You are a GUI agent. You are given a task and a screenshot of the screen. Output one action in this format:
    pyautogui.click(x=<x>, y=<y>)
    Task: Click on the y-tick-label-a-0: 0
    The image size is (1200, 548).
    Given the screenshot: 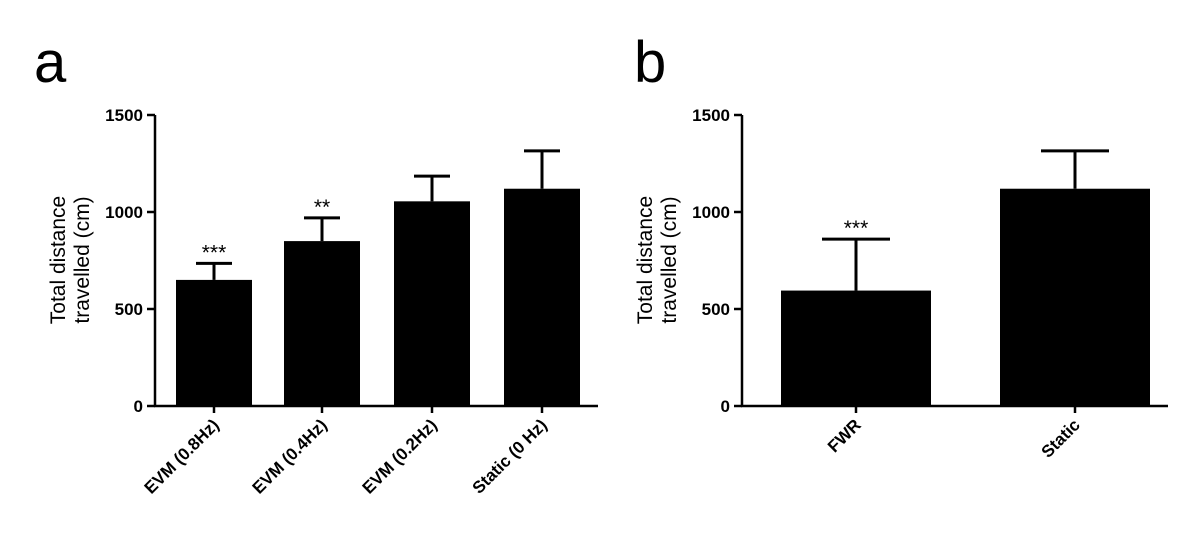 What is the action you would take?
    pyautogui.click(x=138, y=406)
    